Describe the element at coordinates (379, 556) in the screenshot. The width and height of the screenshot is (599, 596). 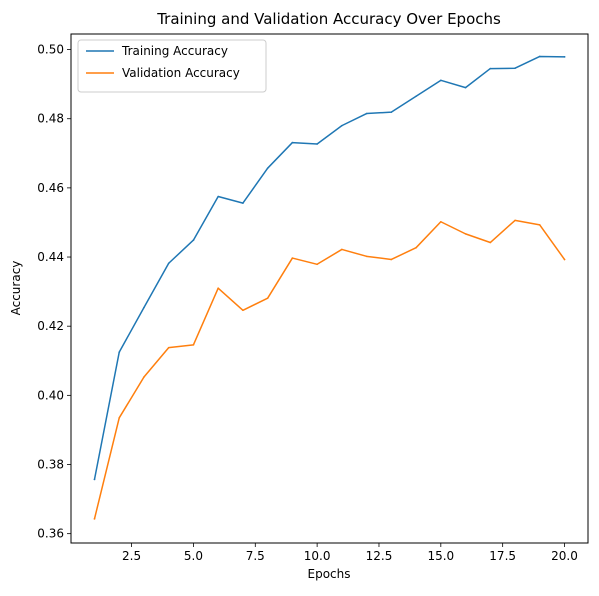
I see `x-tick-label: 12.5` at that location.